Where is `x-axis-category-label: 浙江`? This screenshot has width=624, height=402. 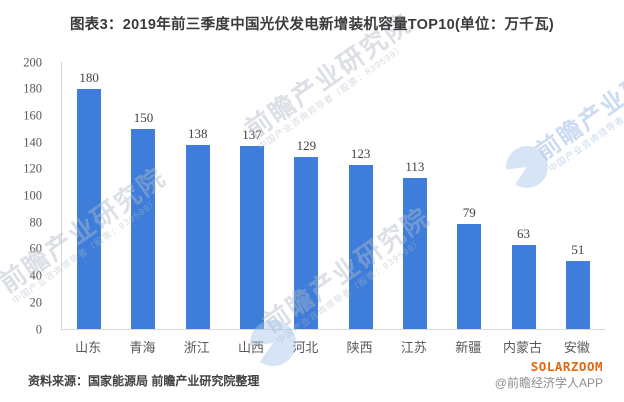 x-axis-category-label: 浙江 is located at coordinates (196, 347).